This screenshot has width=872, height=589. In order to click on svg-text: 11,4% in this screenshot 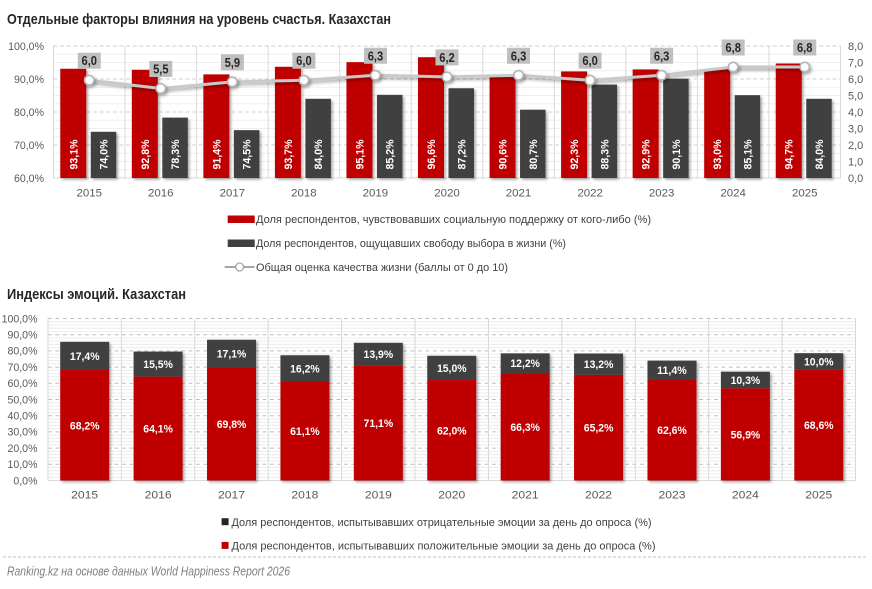, I will do `click(672, 371)`.